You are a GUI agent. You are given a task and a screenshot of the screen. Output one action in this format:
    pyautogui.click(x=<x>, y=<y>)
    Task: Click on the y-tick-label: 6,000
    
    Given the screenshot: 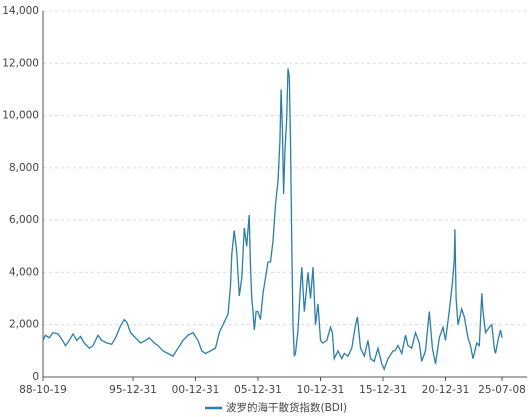 What is the action you would take?
    pyautogui.click(x=24, y=220)
    